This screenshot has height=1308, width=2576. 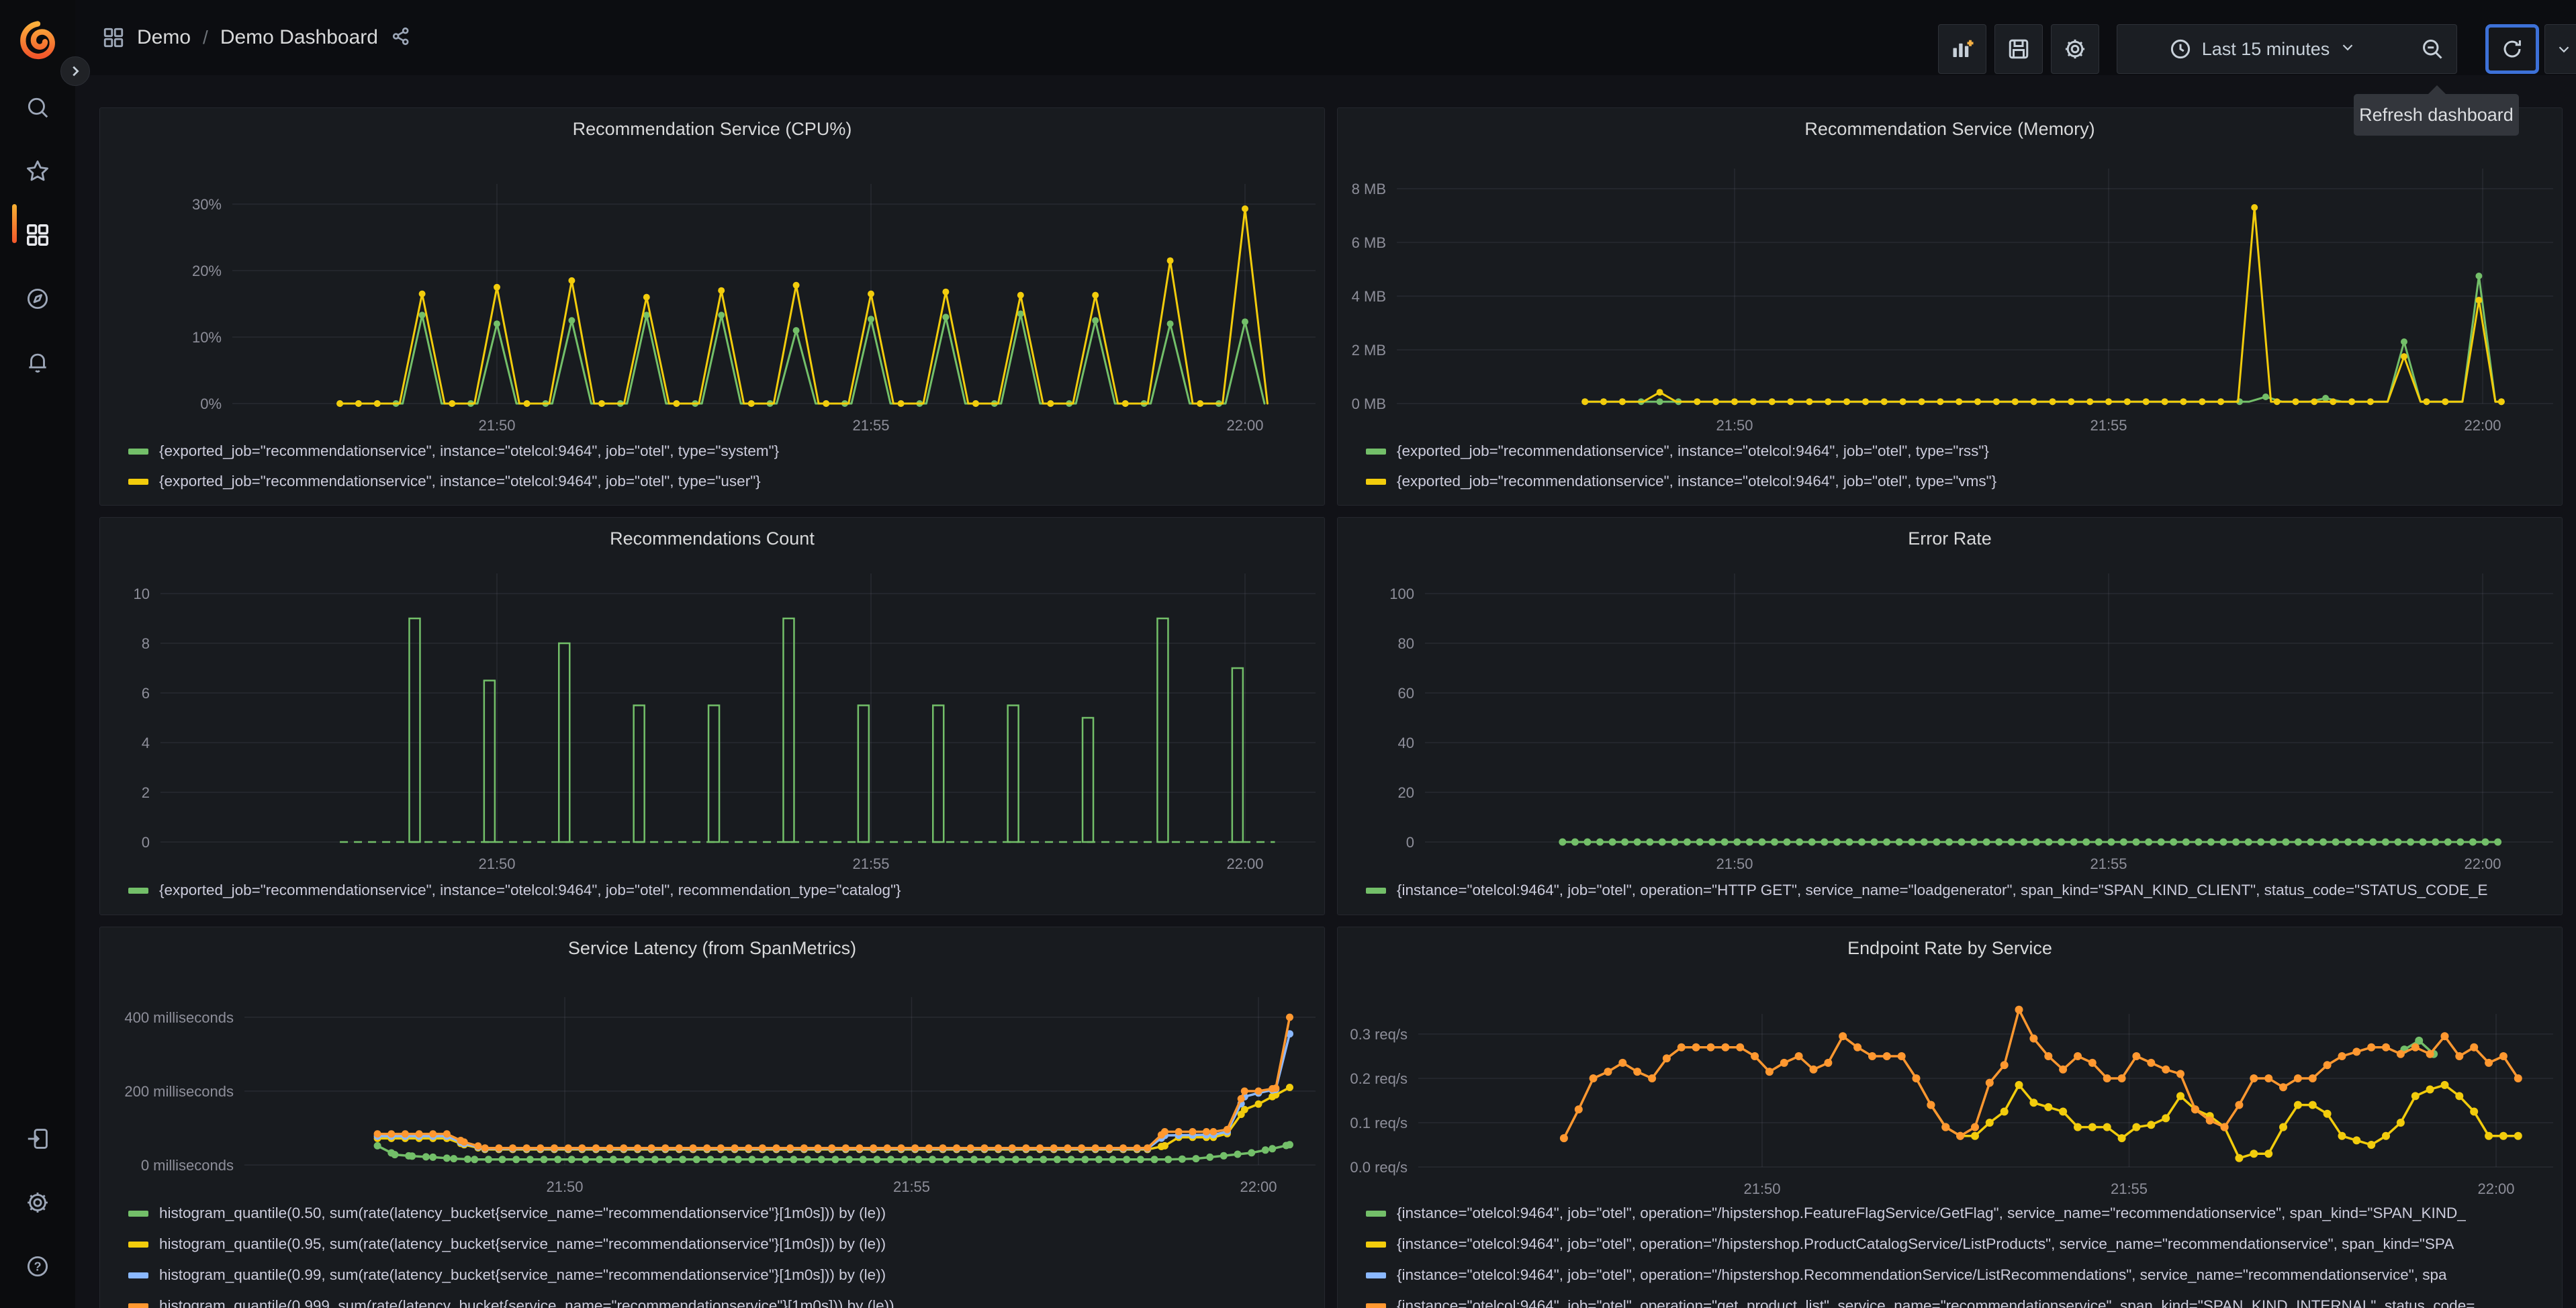 I want to click on refresh-dashboard-button, so click(x=2512, y=49).